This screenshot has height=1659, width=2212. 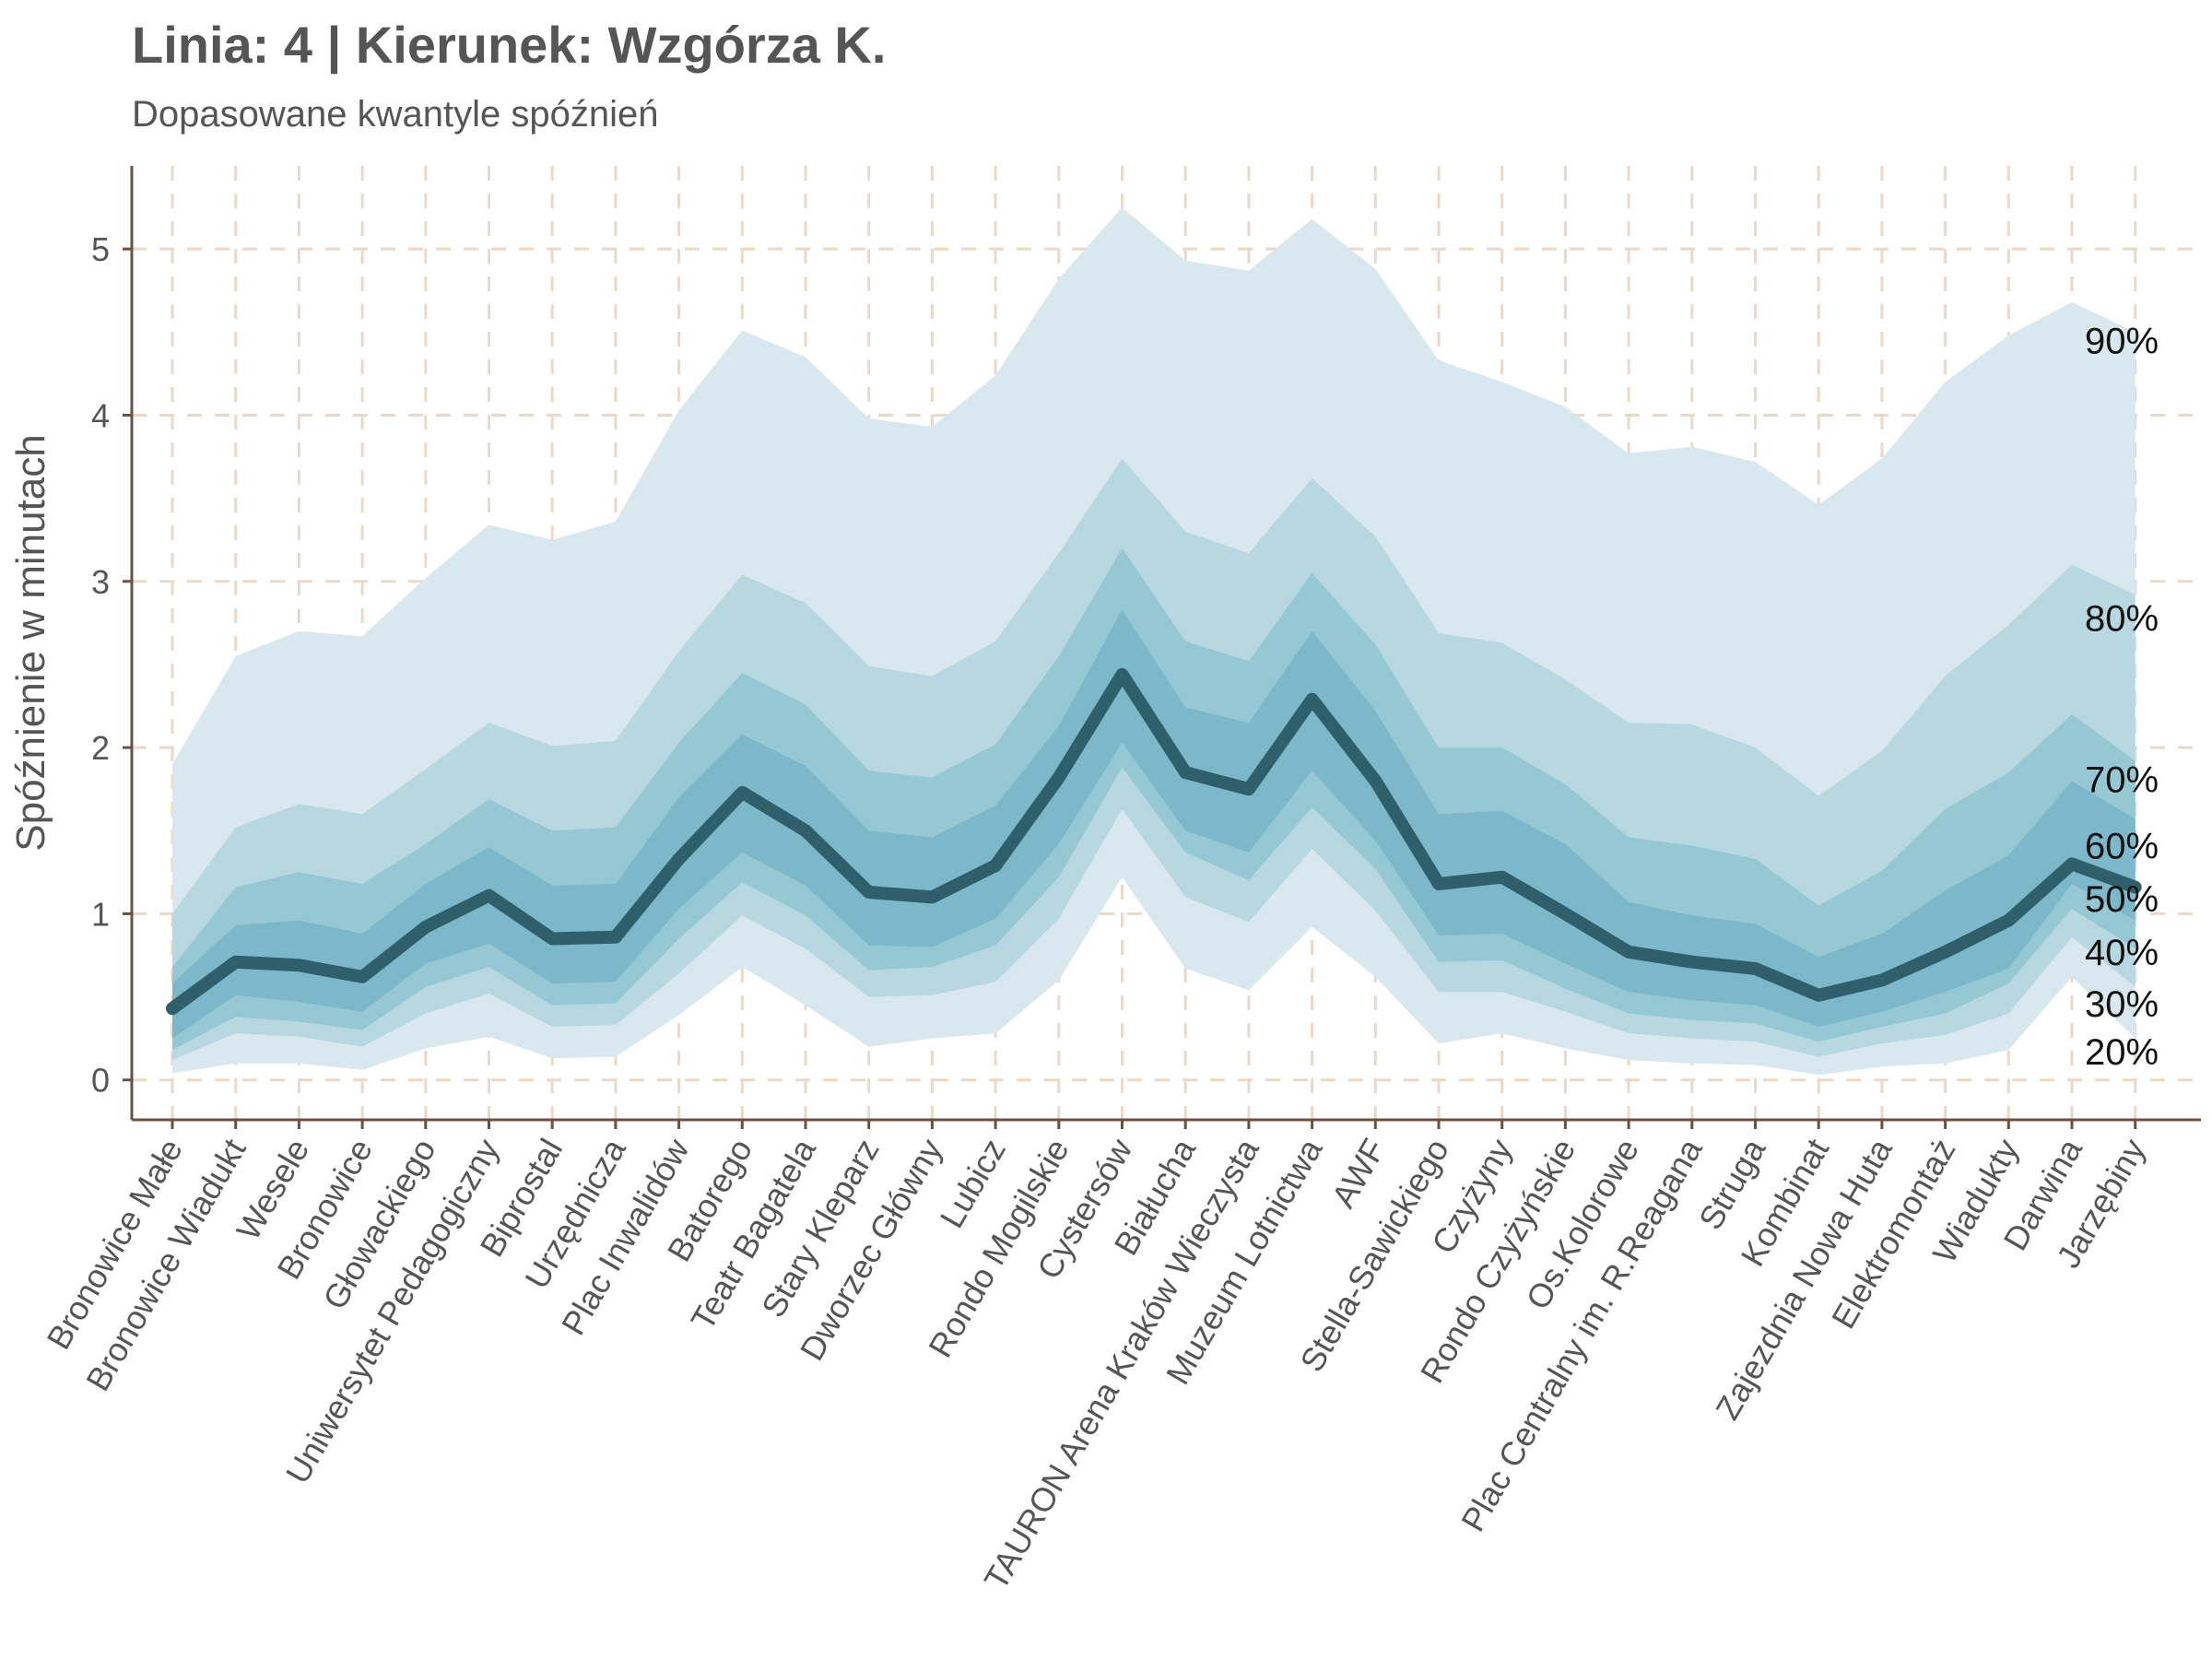 I want to click on y-tick-label: 3, so click(x=100, y=582).